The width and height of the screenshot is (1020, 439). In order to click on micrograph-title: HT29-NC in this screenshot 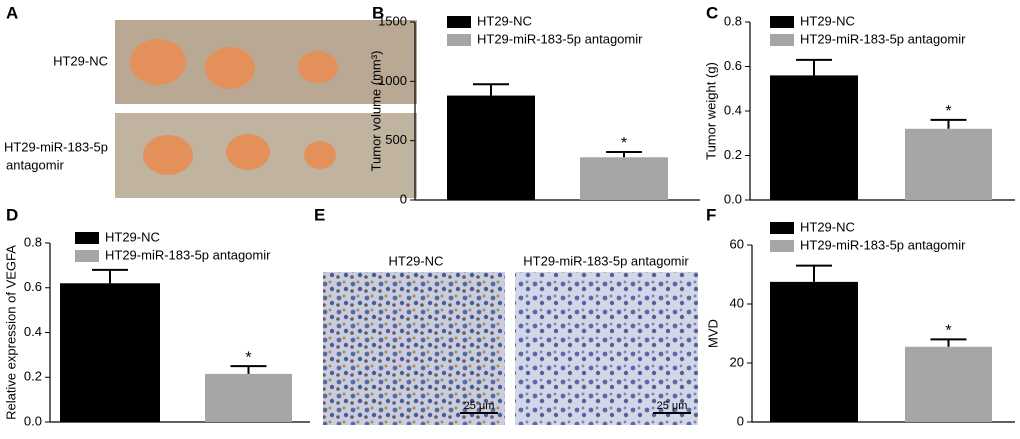, I will do `click(416, 260)`.